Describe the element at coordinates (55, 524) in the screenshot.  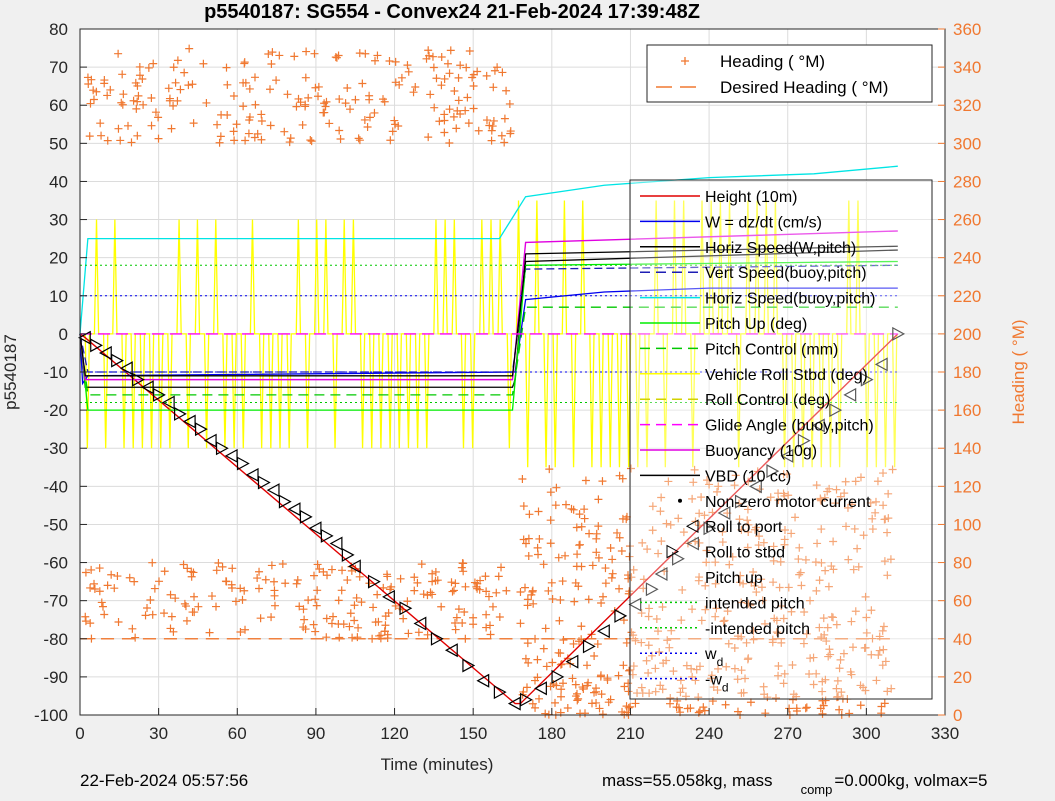
I see `y-tick-label: -50` at that location.